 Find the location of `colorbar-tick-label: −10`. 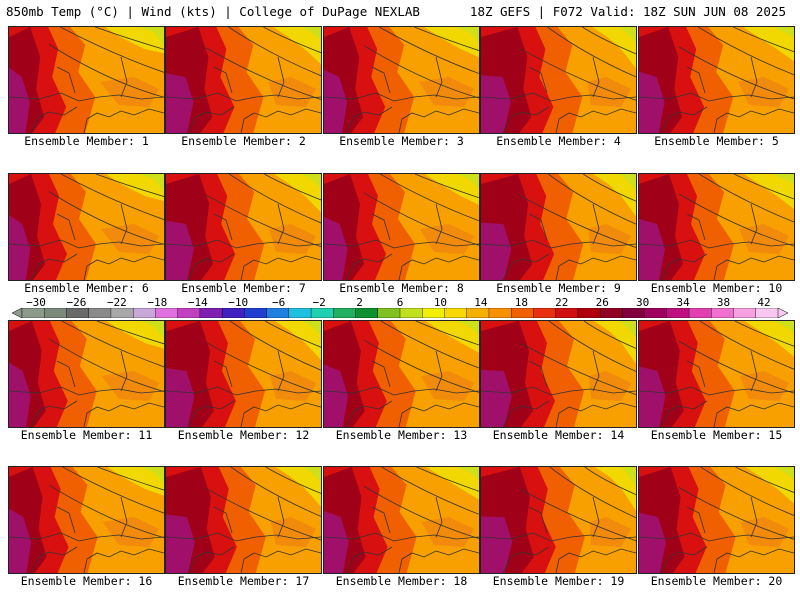

colorbar-tick-label: −10 is located at coordinates (238, 302).